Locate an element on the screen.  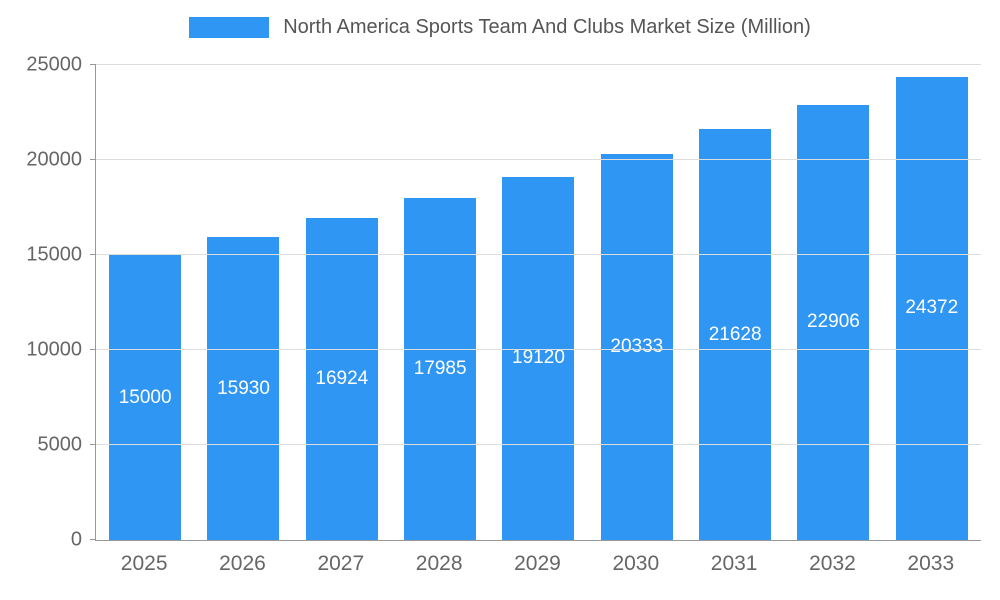
bar-value-label-2031: 21628 is located at coordinates (735, 334).